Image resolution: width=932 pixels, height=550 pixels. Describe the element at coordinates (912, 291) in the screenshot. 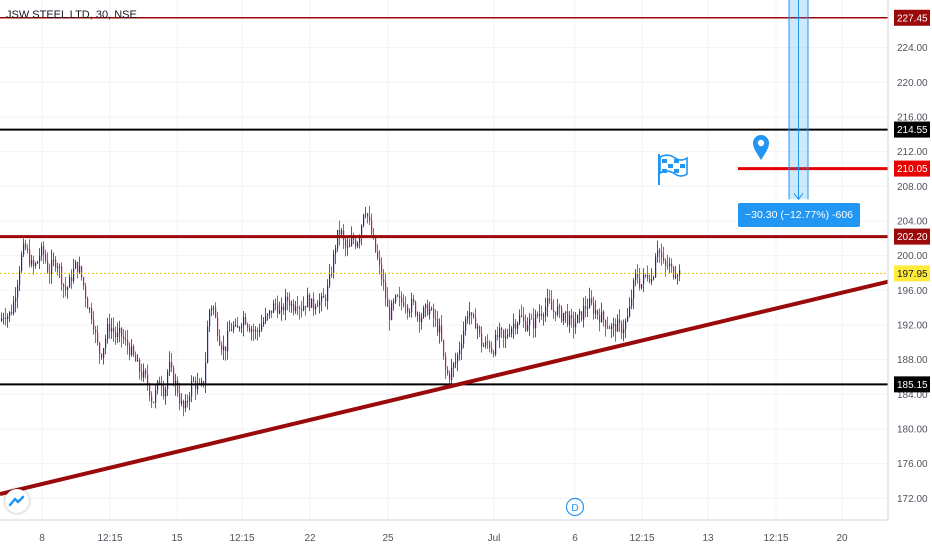

I see `price-tick-label: 196.00` at that location.